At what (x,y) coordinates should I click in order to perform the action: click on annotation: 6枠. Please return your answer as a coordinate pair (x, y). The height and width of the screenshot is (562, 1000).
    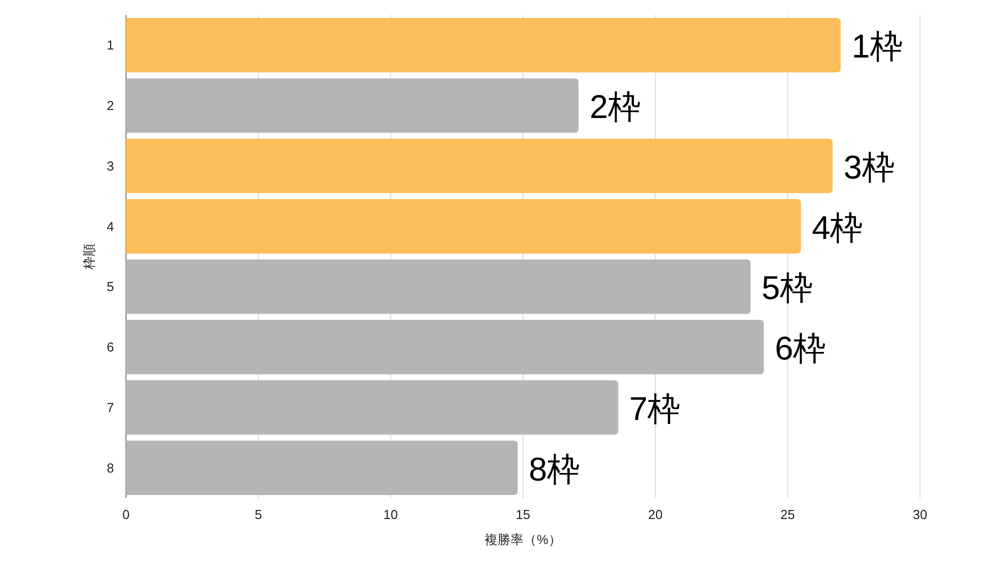
    Looking at the image, I should click on (800, 348).